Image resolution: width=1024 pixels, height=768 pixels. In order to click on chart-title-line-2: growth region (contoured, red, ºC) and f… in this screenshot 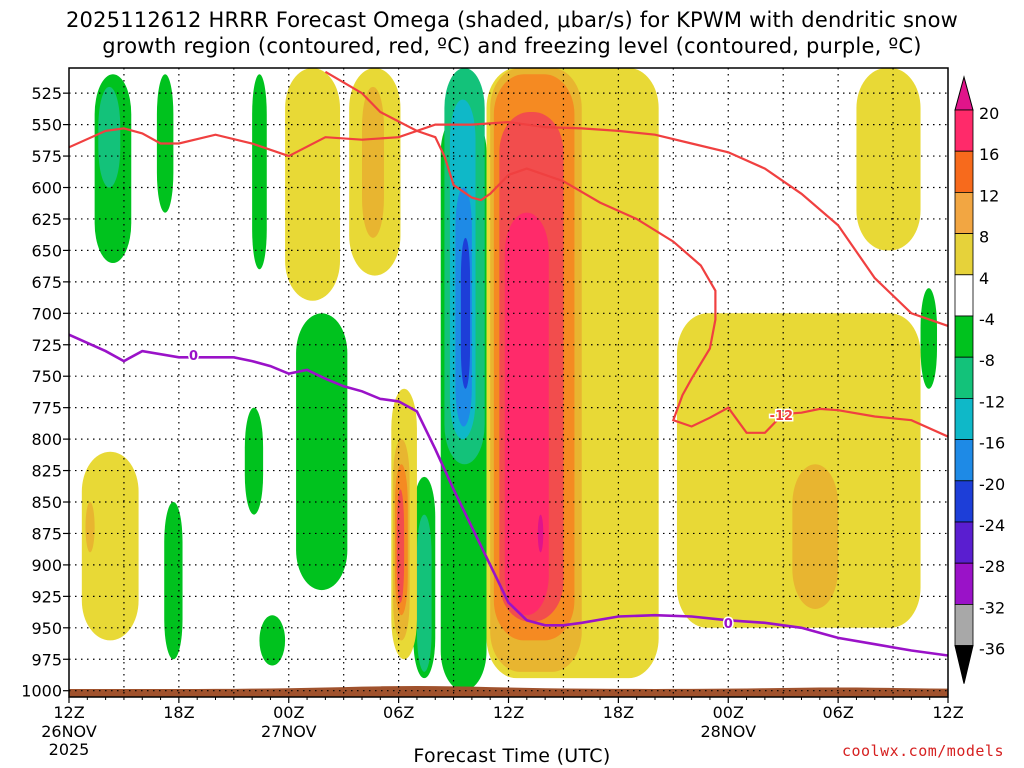, I will do `click(512, 46)`.